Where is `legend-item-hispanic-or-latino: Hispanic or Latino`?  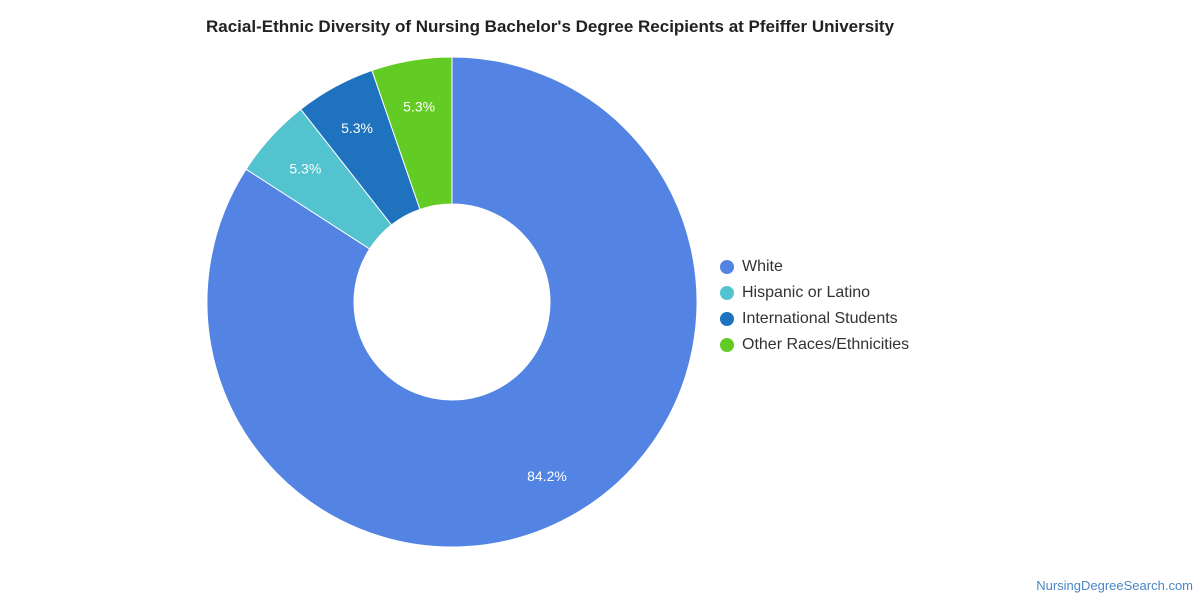 legend-item-hispanic-or-latino: Hispanic or Latino is located at coordinates (814, 293).